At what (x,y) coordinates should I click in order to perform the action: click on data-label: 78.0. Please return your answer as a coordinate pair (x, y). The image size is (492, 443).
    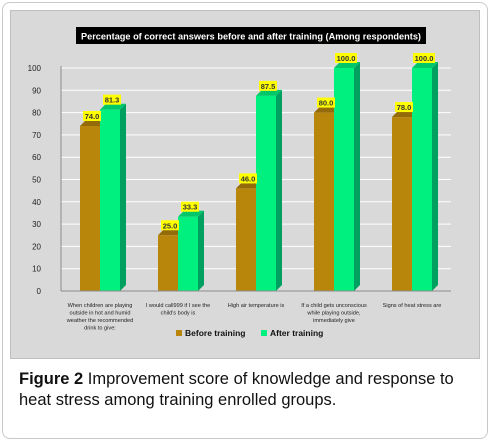
    Looking at the image, I should click on (404, 107).